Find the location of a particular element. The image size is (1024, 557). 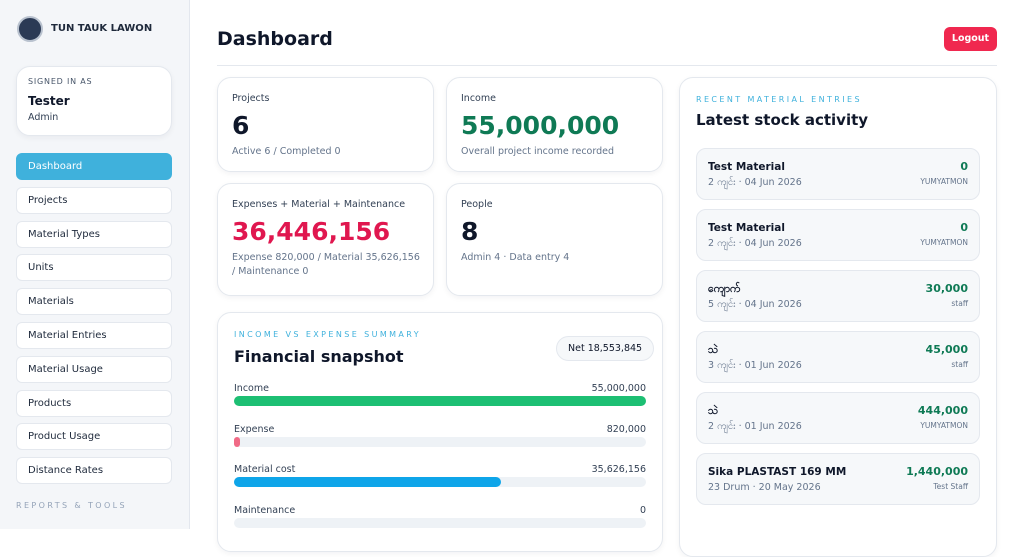

entry-detail: 23 Drum · 20 May 2026 is located at coordinates (764, 487).